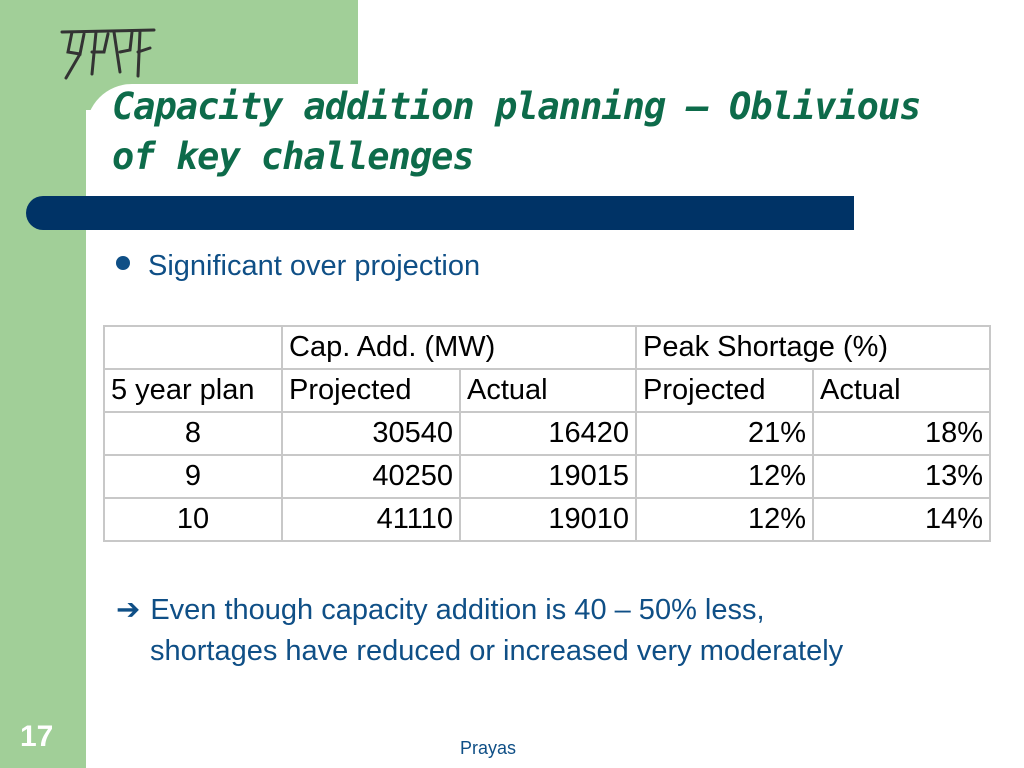 The height and width of the screenshot is (768, 1024). I want to click on cap-projected-header: Projected, so click(371, 390).